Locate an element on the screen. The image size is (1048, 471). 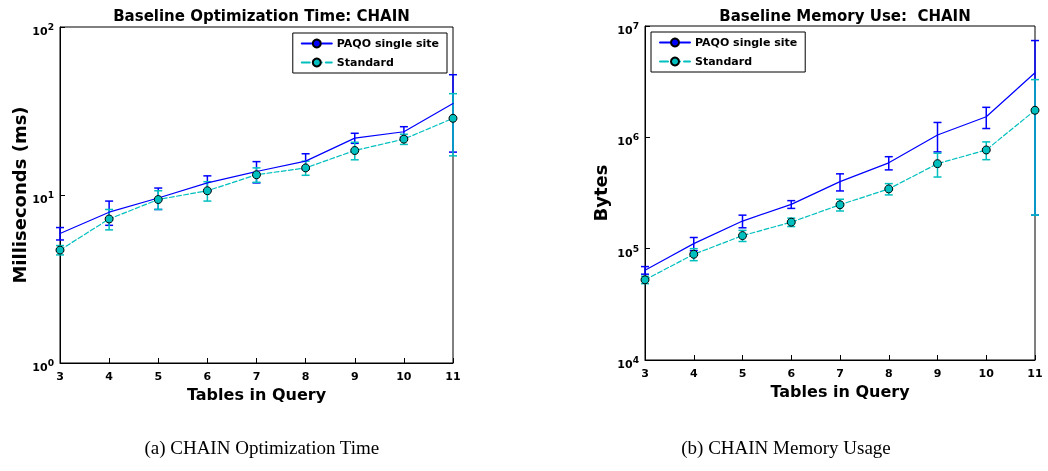
y-tick-label: 10$^{7}$ is located at coordinates (628, 29).